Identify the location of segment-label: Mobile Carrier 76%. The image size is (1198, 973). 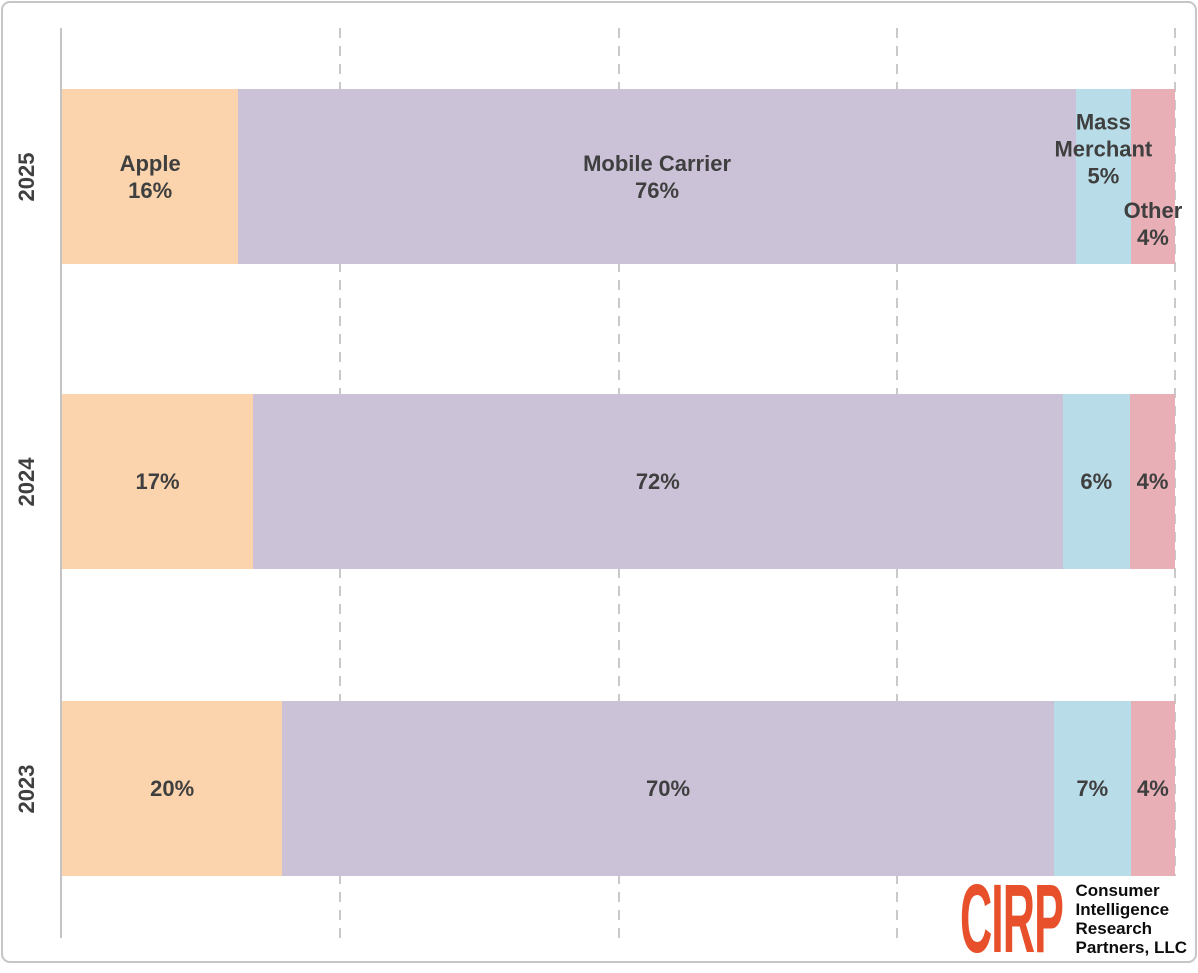
(657, 176).